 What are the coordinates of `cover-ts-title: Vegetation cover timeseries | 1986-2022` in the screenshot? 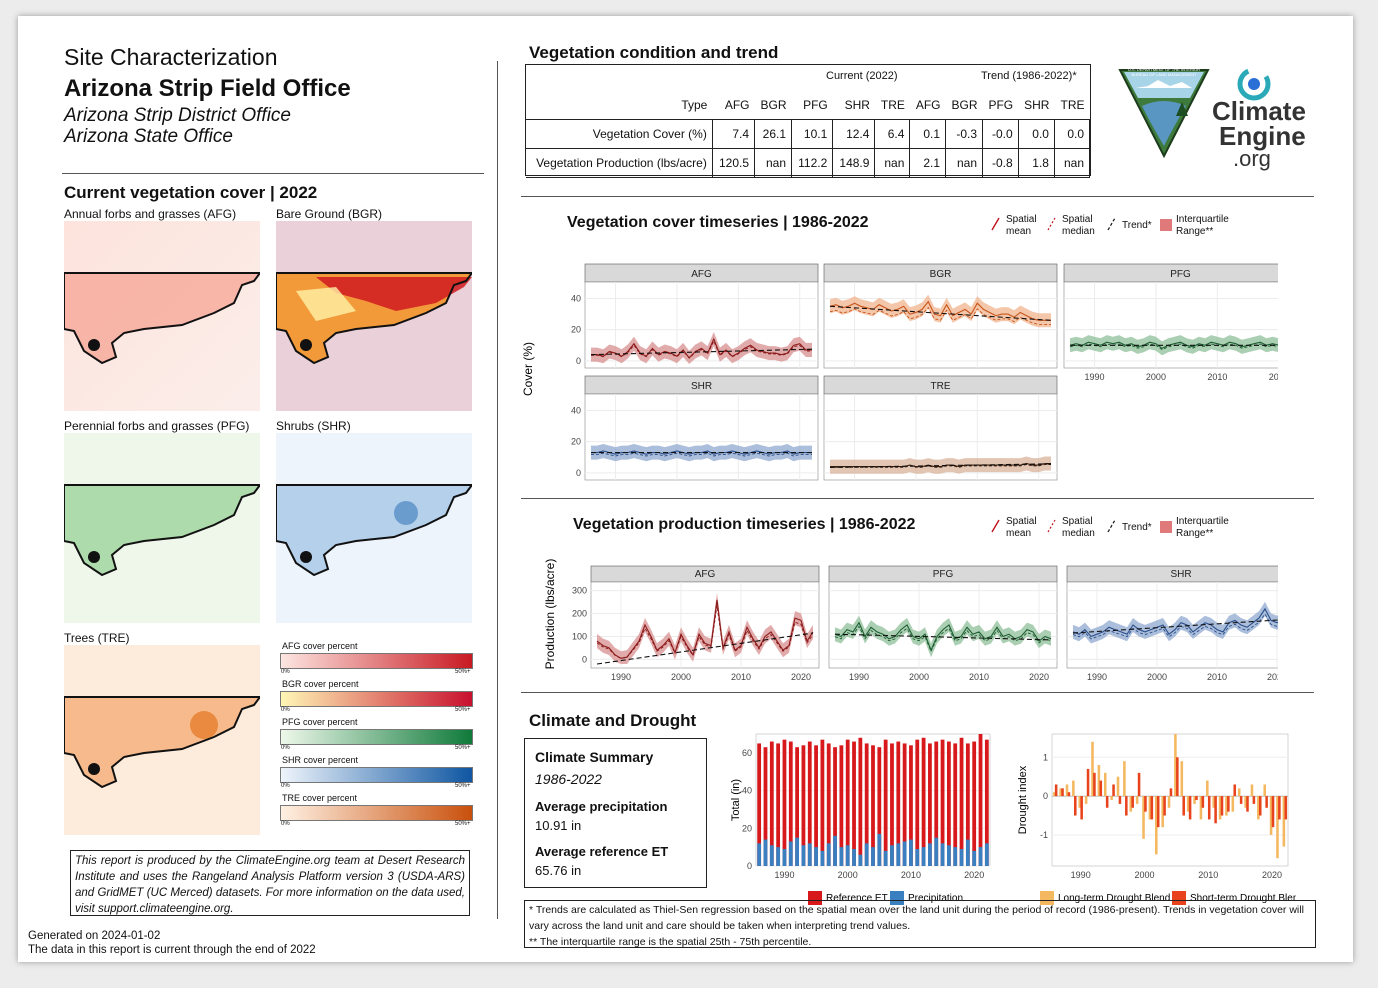 It's located at (718, 222).